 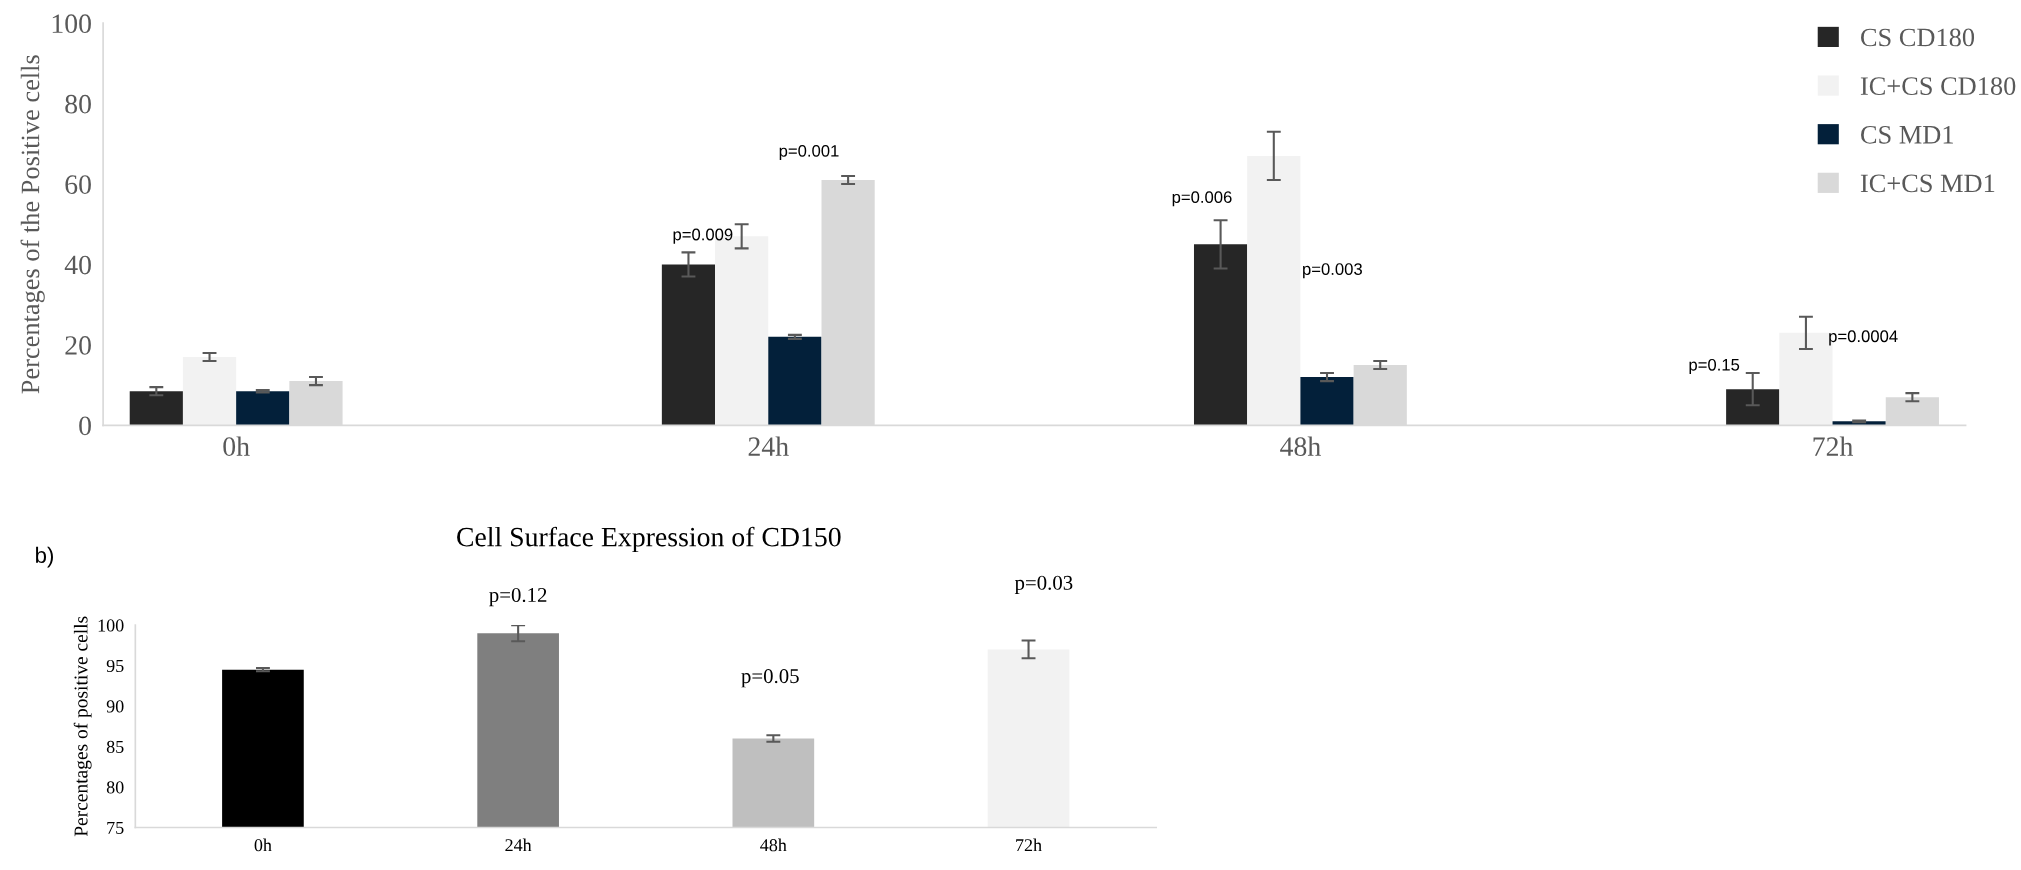 I want to click on annotation: p=0.05, so click(x=770, y=678).